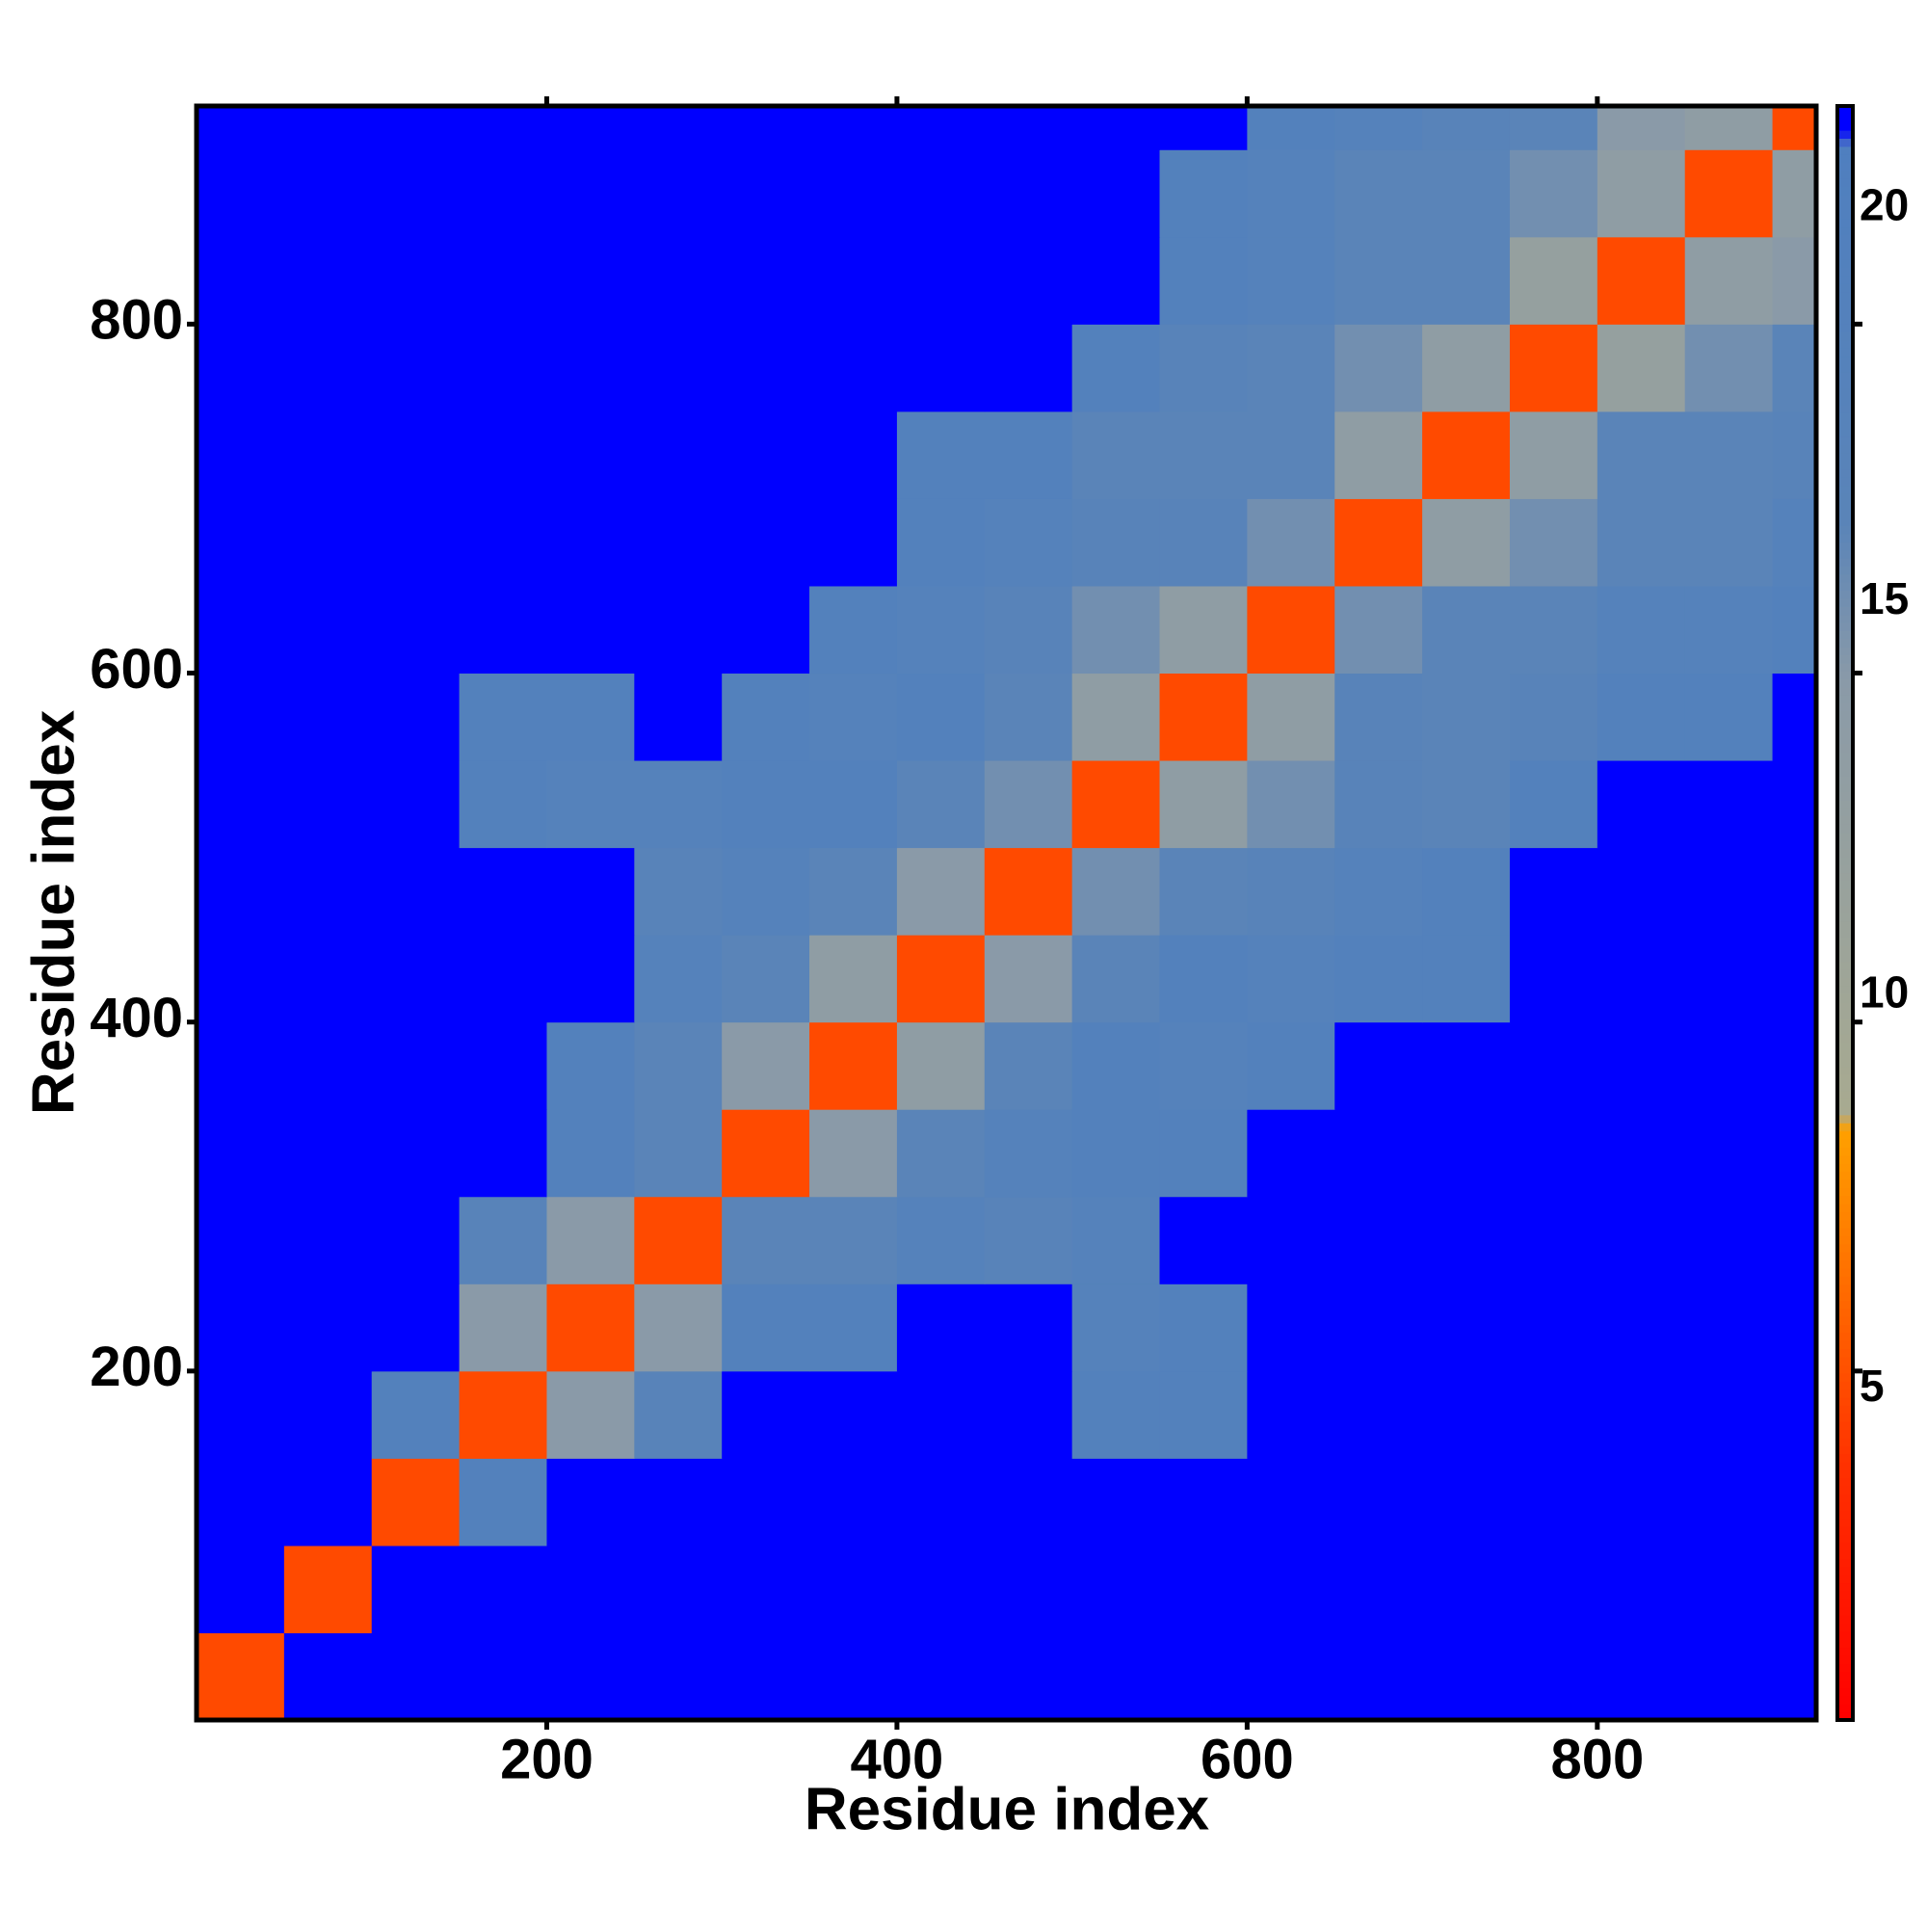  I want to click on colorbar-tick-label: 10, so click(1885, 991).